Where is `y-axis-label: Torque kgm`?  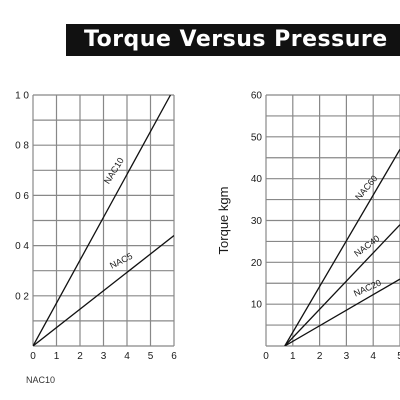 y-axis-label: Torque kgm is located at coordinates (223, 221).